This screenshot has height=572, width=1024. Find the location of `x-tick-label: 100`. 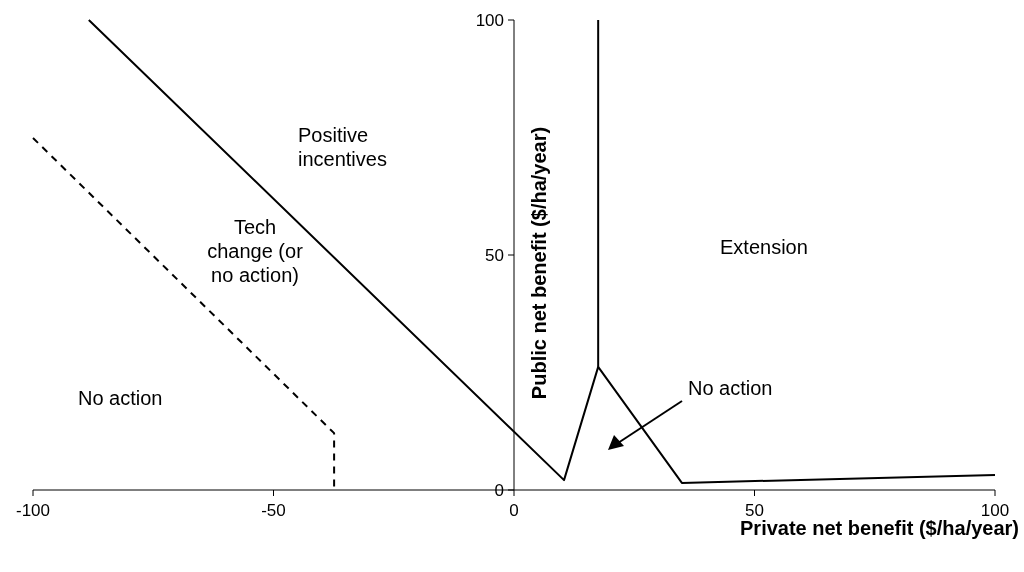

x-tick-label: 100 is located at coordinates (995, 510).